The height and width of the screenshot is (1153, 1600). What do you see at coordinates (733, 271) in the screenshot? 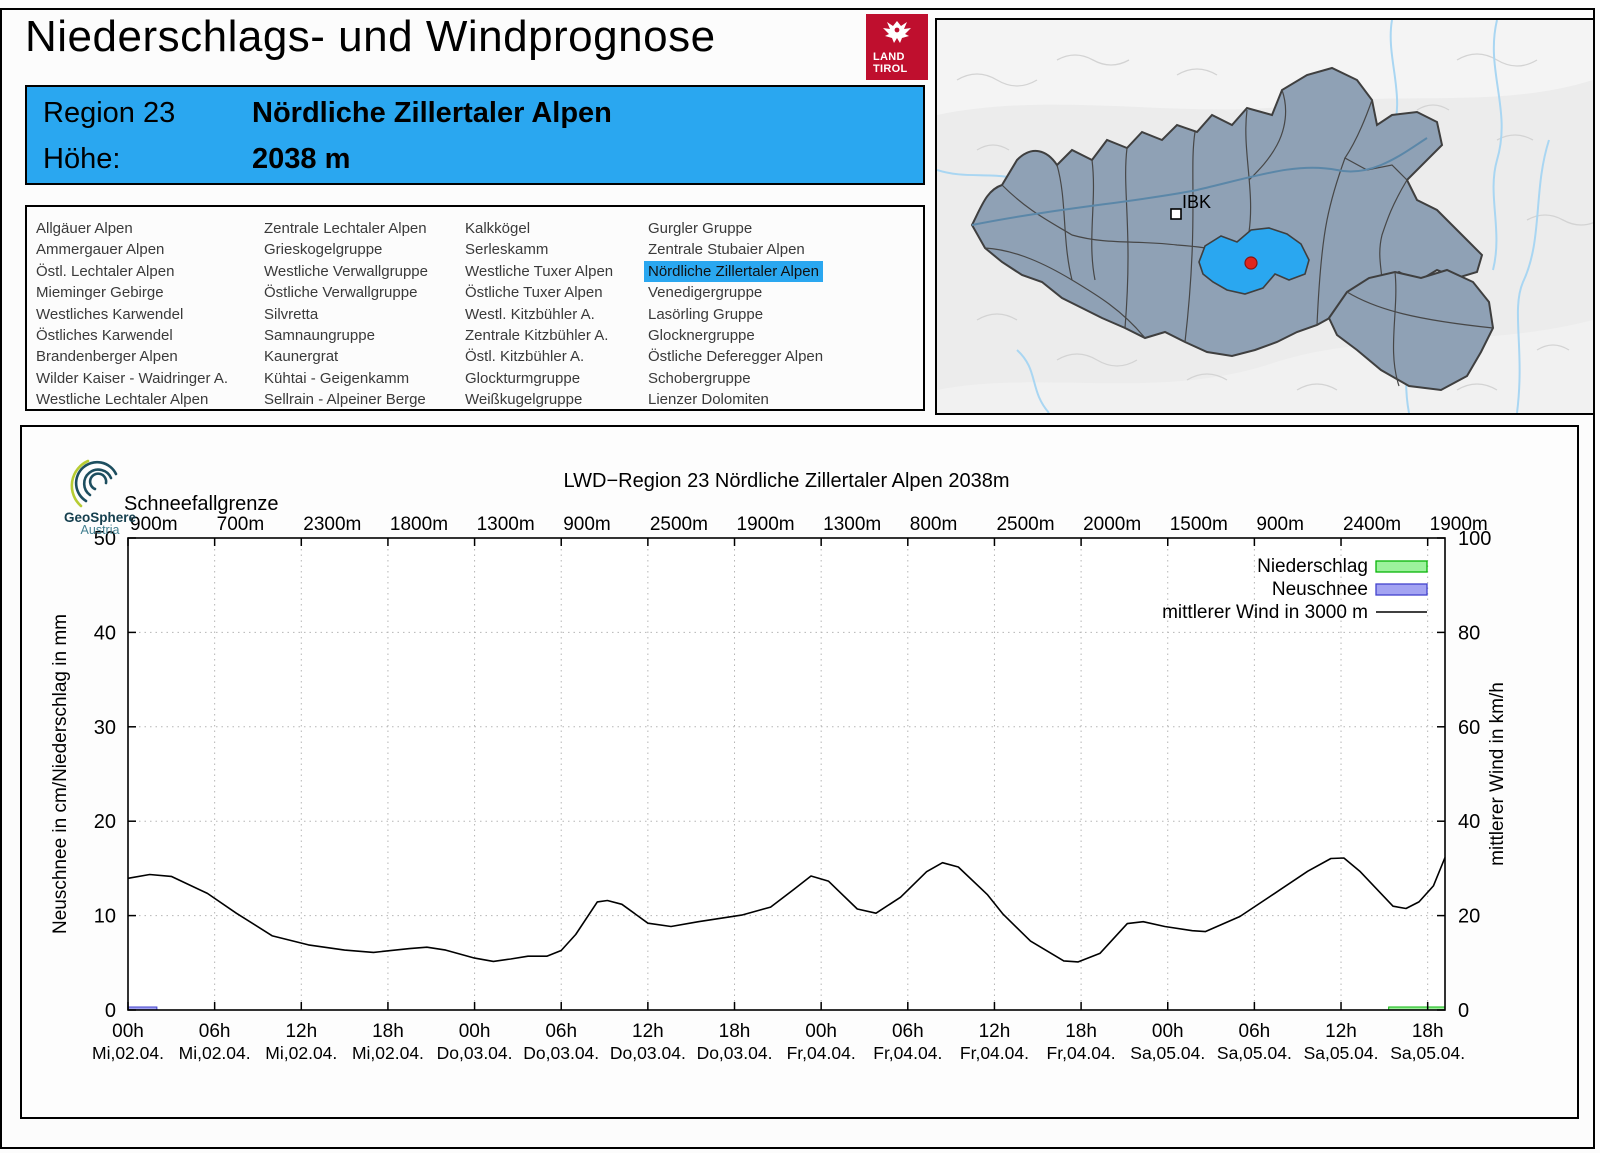
I see `region-list-item-selected: Nördliche Zillertaler Alpen` at bounding box center [733, 271].